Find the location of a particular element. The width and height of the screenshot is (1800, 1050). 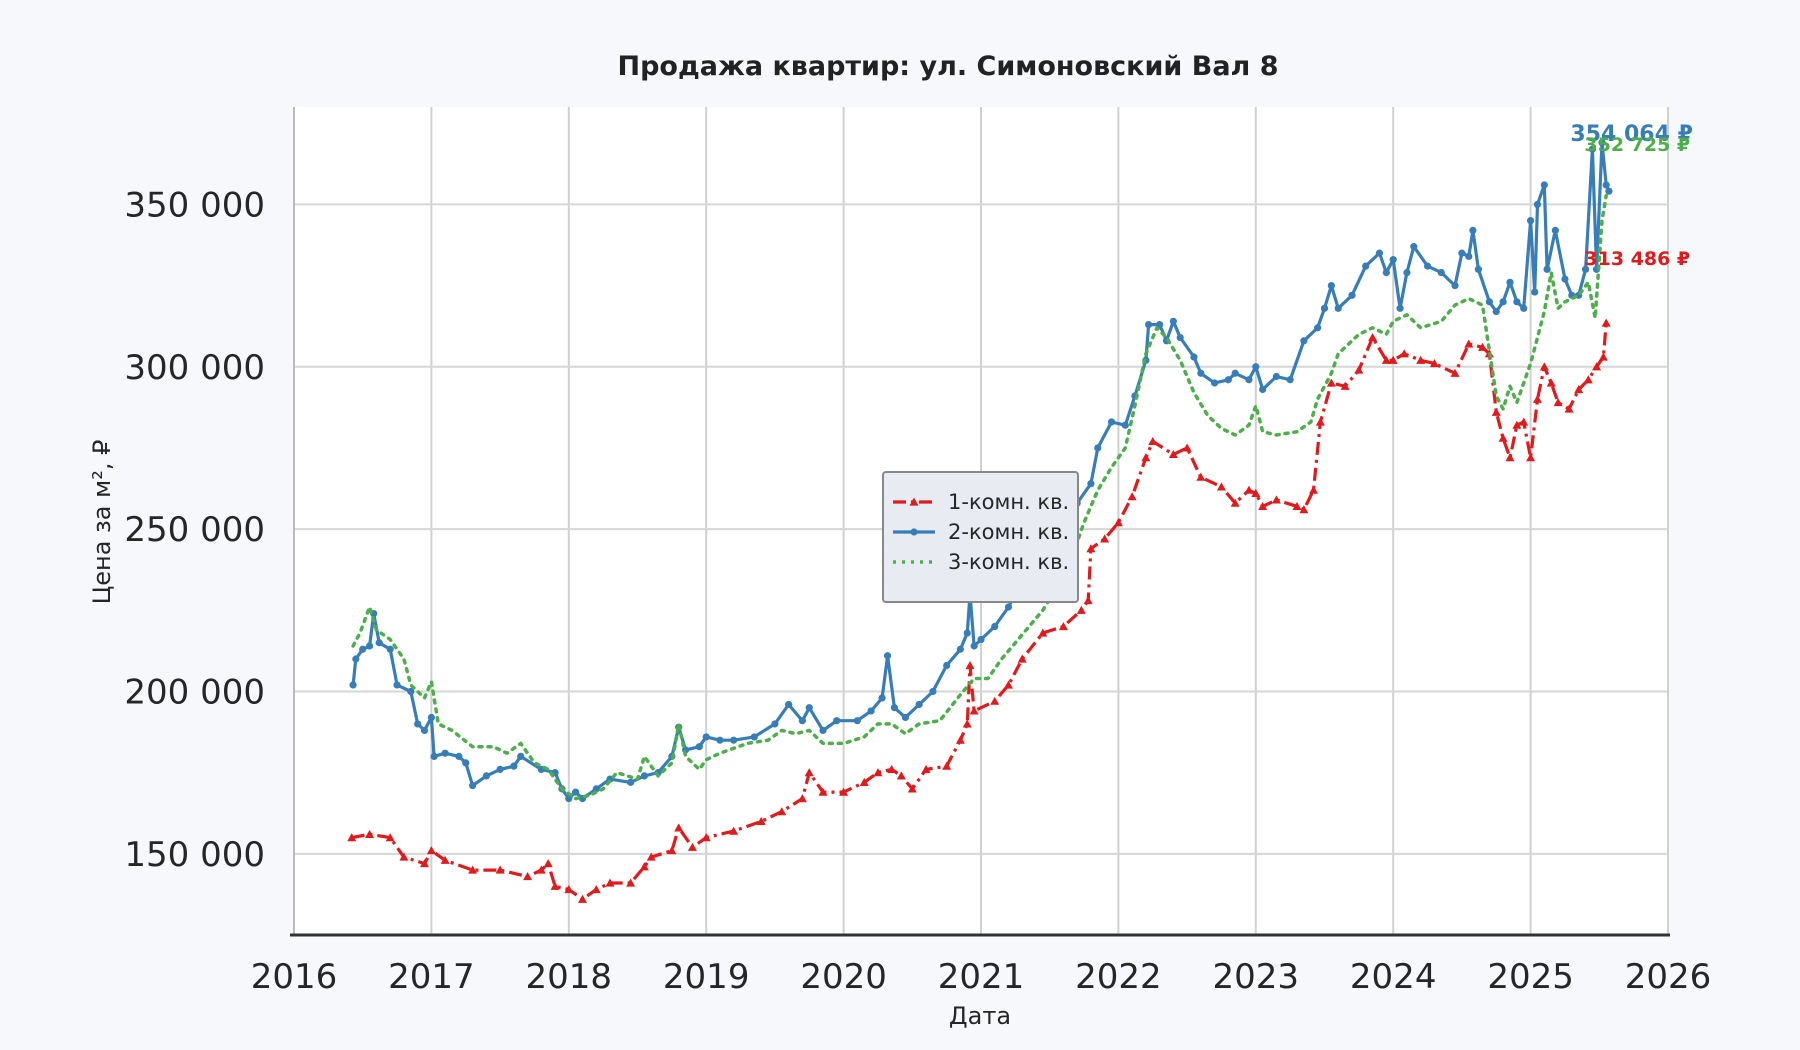

legend-box is located at coordinates (980, 537).